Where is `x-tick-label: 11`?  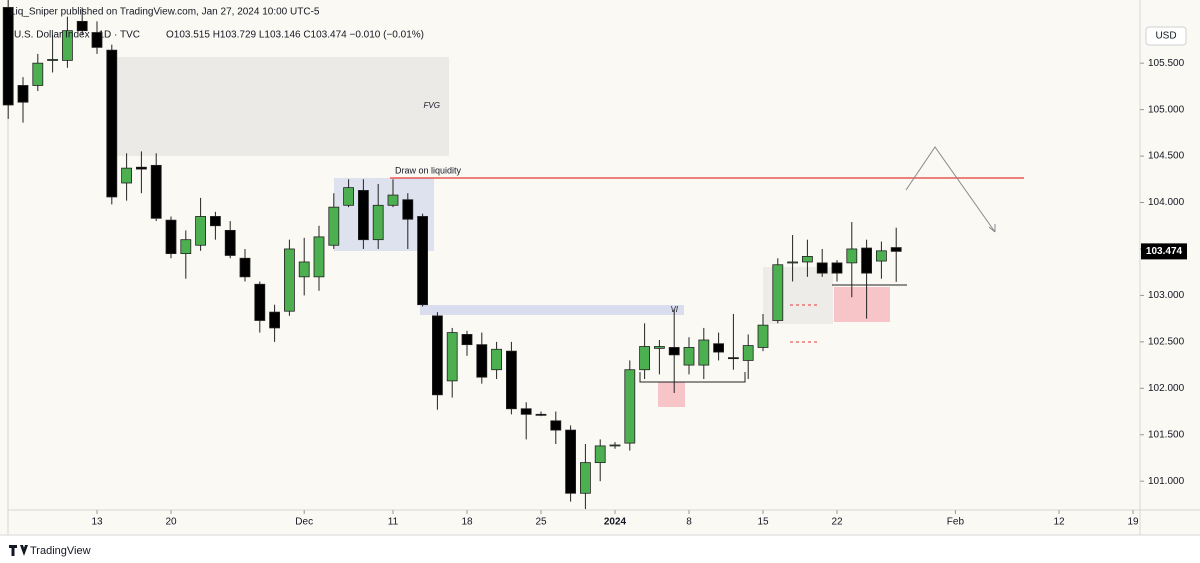
x-tick-label: 11 is located at coordinates (393, 522).